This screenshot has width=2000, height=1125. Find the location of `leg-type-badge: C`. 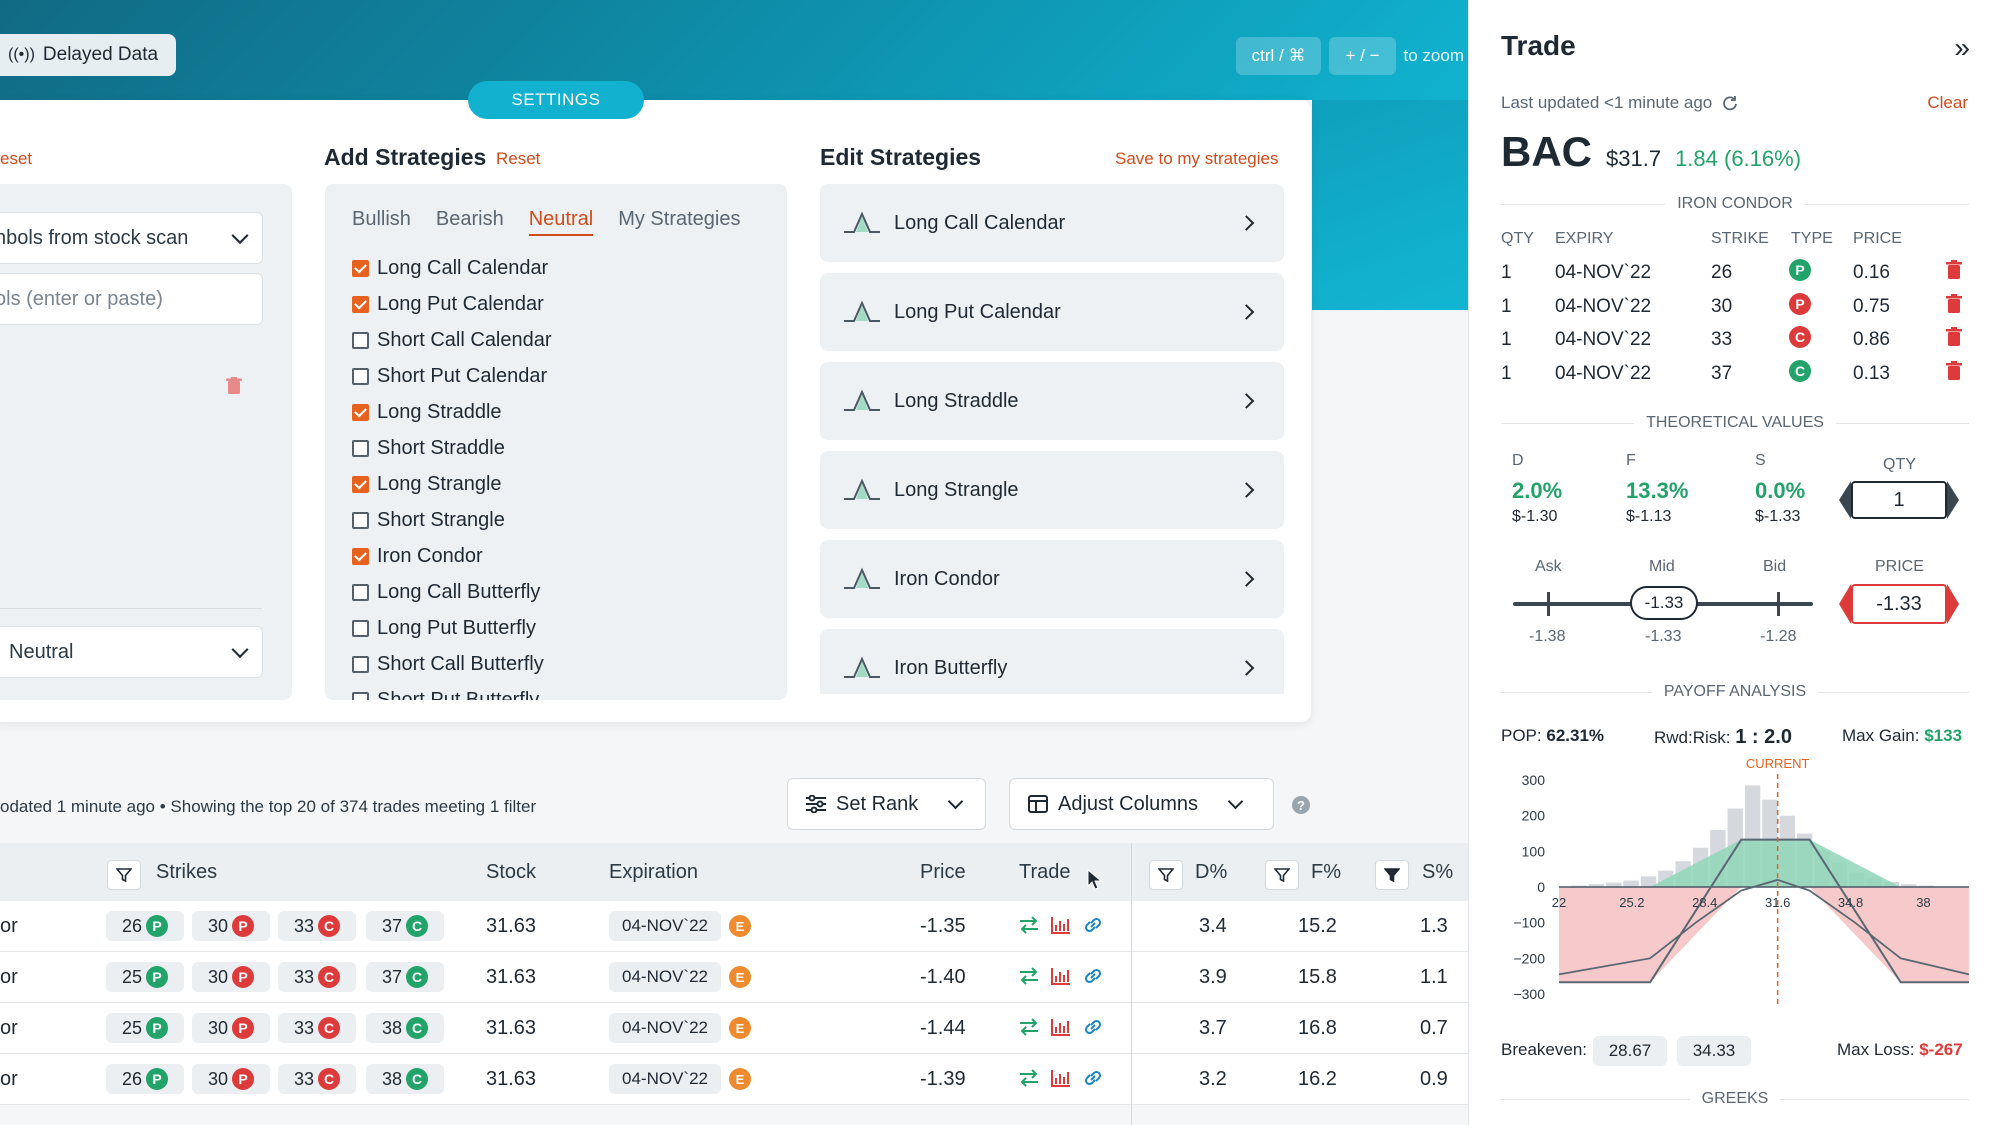

leg-type-badge: C is located at coordinates (1800, 370).